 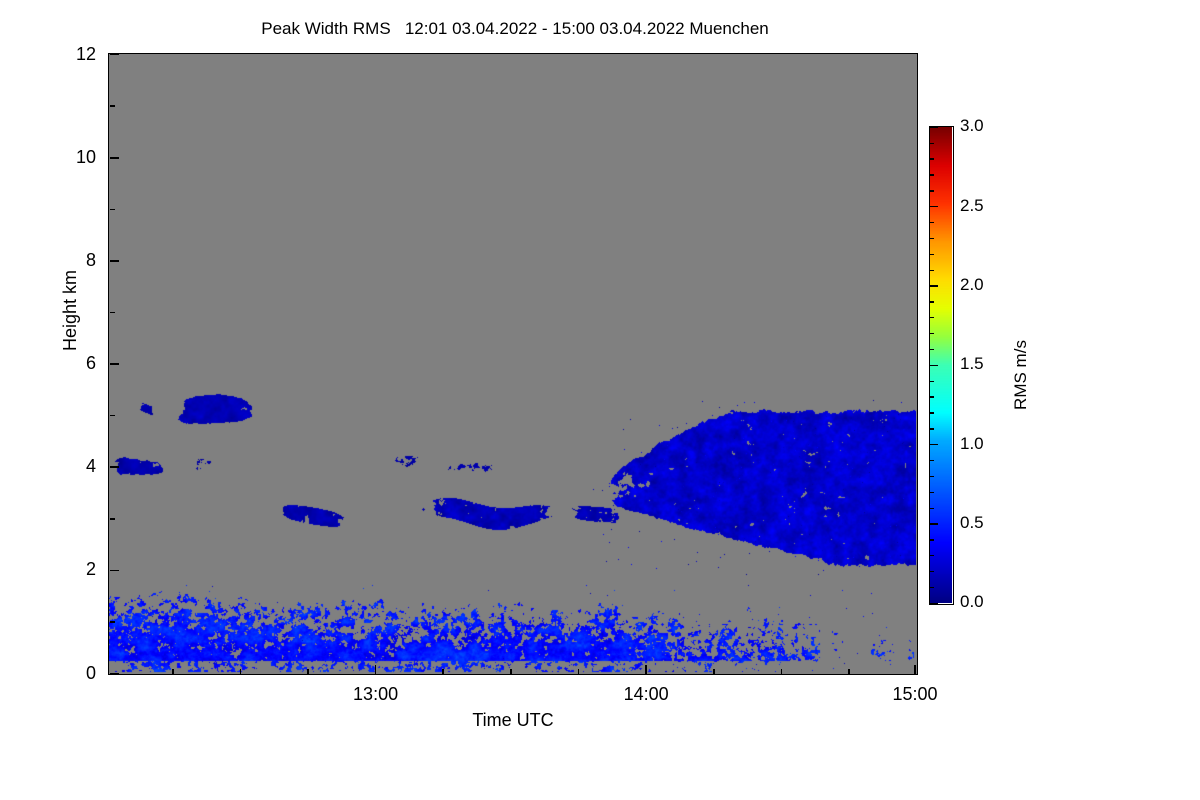 I want to click on colorbar-tick-label: 1.5, so click(x=972, y=364).